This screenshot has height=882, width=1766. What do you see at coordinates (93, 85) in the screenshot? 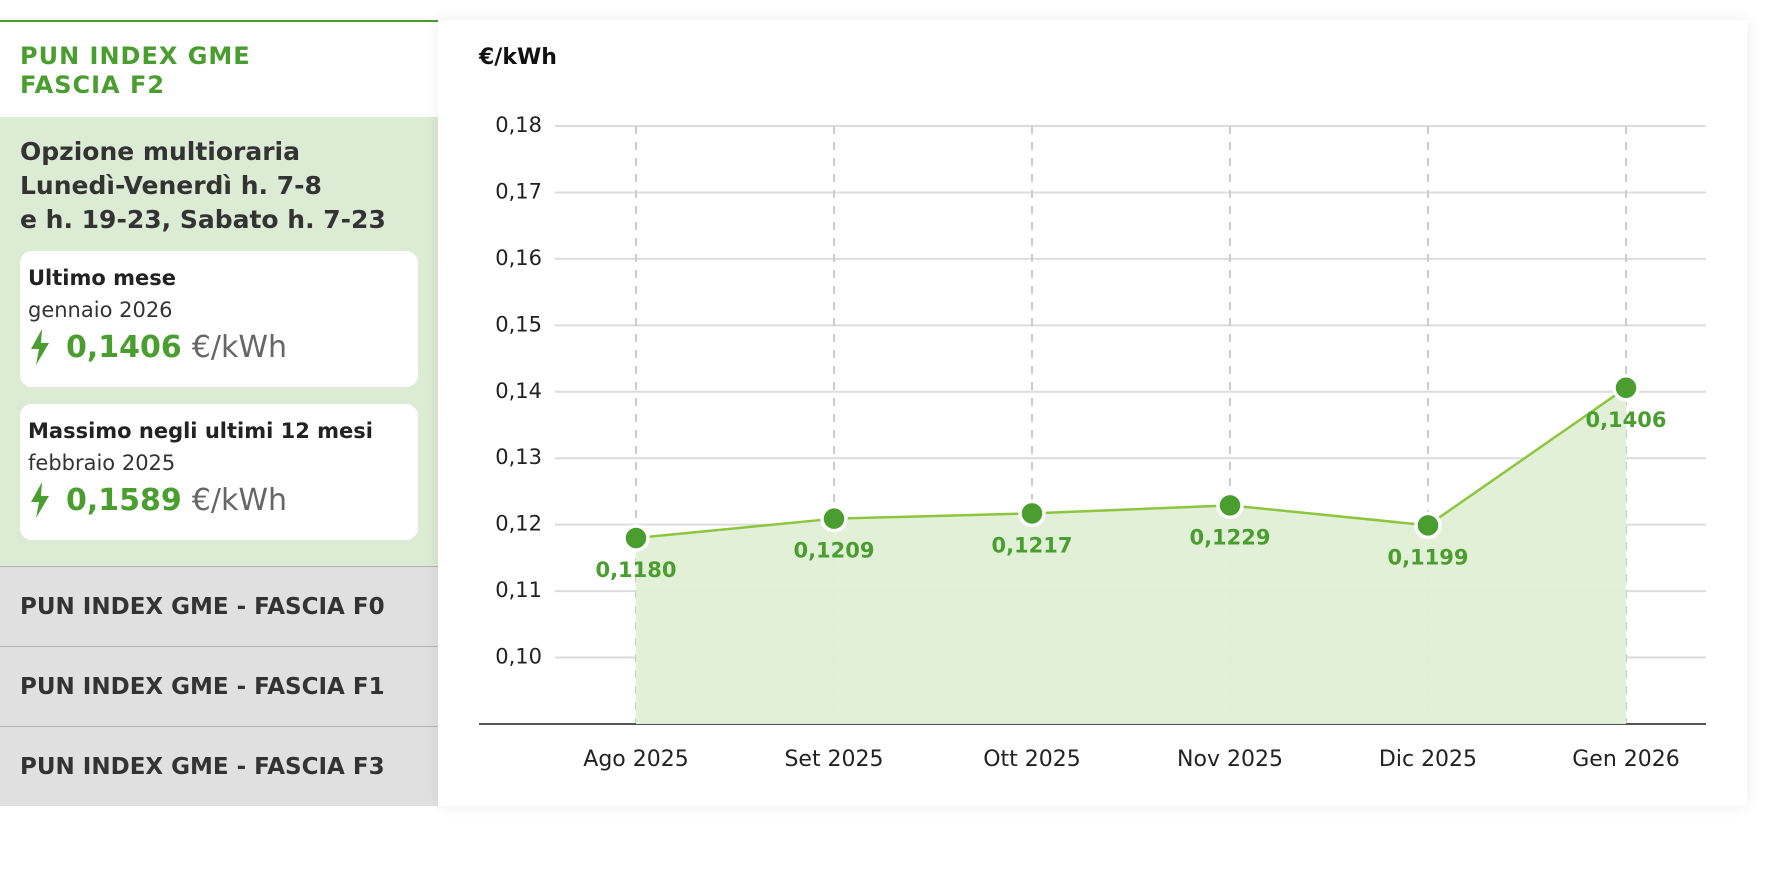
I see `title-line: FASCIA F2` at bounding box center [93, 85].